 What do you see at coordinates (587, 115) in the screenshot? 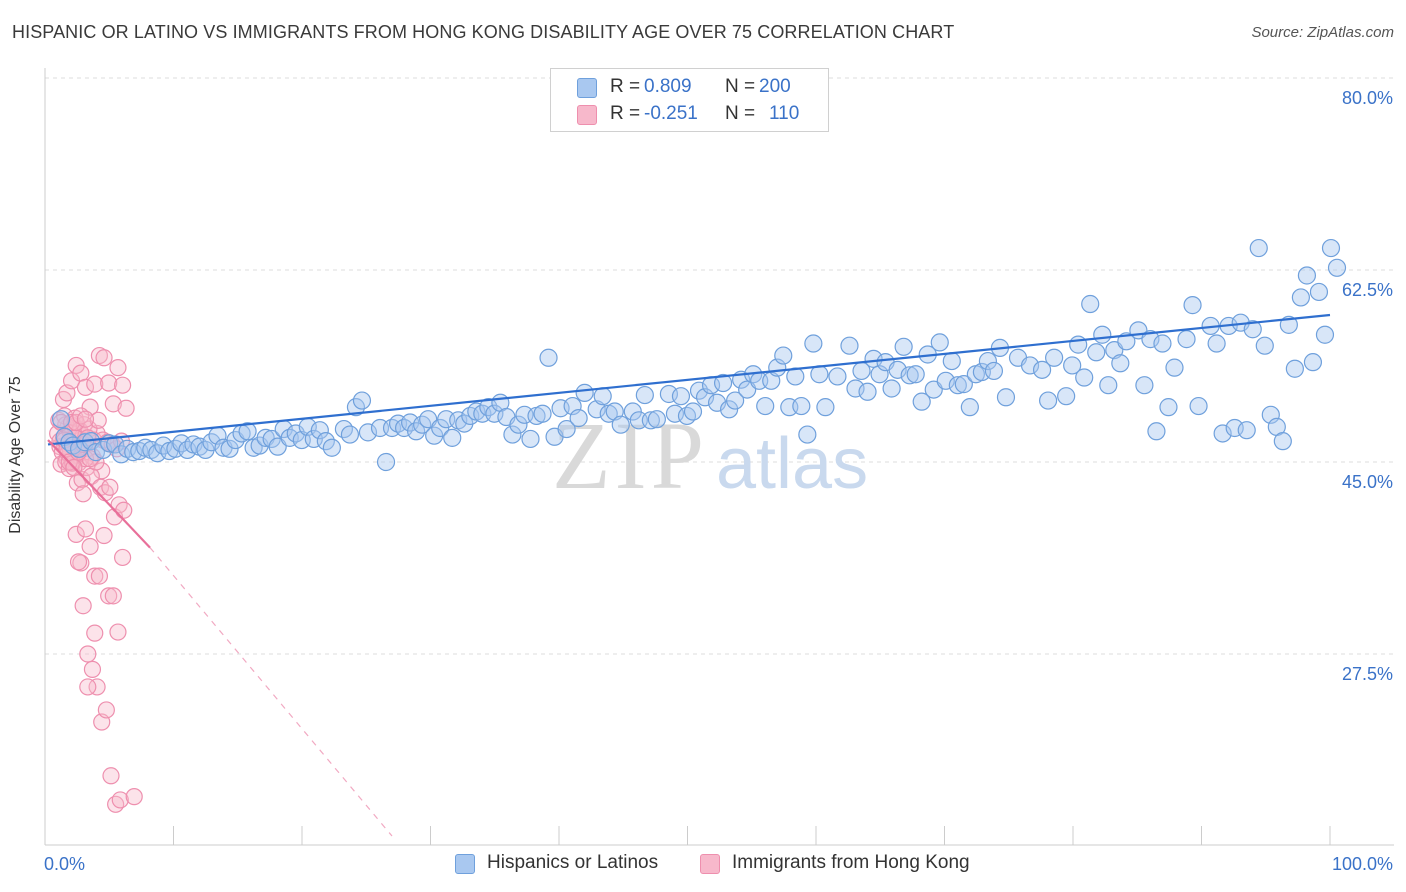
I see `legend-swatch-pink` at bounding box center [587, 115].